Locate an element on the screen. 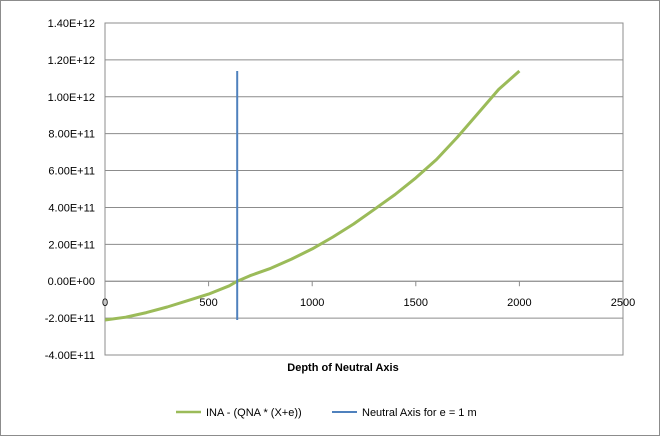 The image size is (660, 436). x-axis-title: Depth of Neutral Axis is located at coordinates (342, 368).